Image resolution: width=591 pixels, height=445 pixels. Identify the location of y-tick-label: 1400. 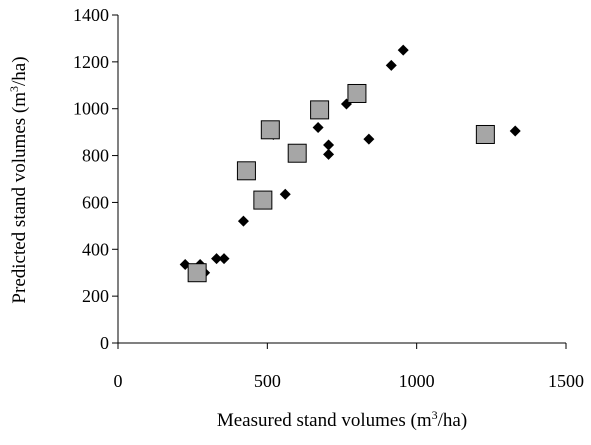
(91, 15).